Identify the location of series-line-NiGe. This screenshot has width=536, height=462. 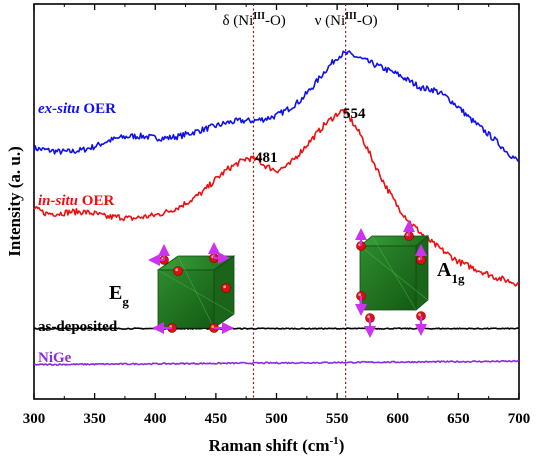
(276, 362).